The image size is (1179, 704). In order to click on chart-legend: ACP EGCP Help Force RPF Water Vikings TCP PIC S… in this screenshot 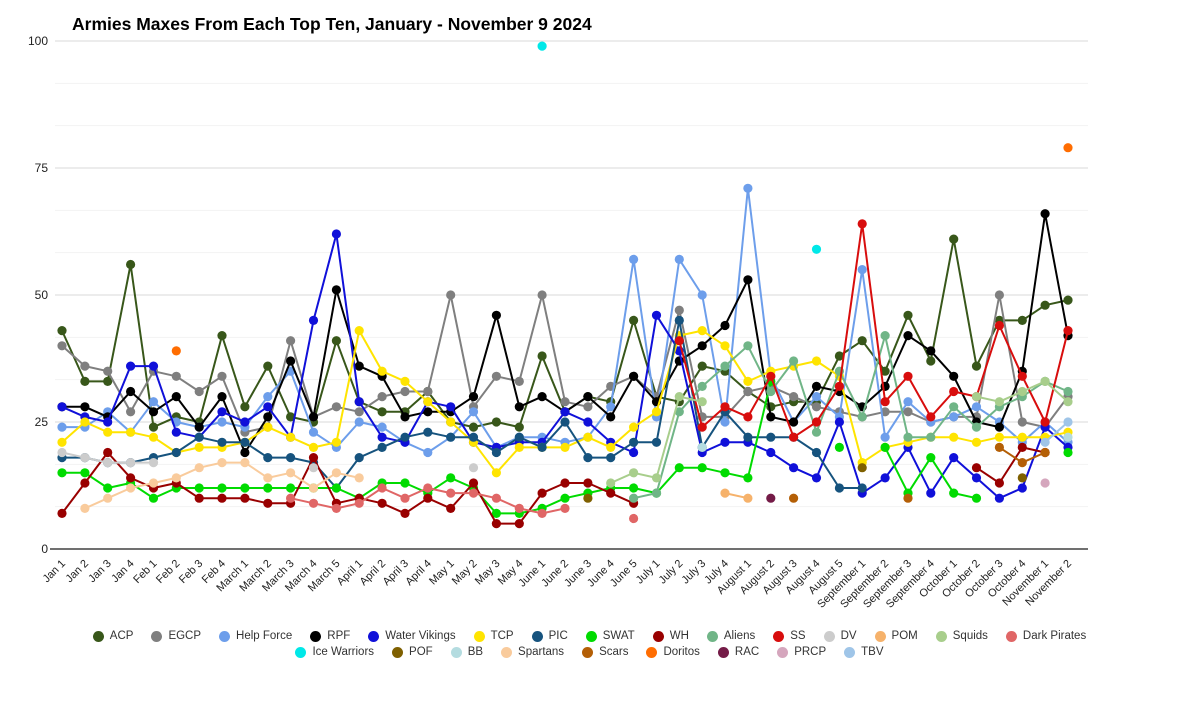, I will do `click(589, 644)`.